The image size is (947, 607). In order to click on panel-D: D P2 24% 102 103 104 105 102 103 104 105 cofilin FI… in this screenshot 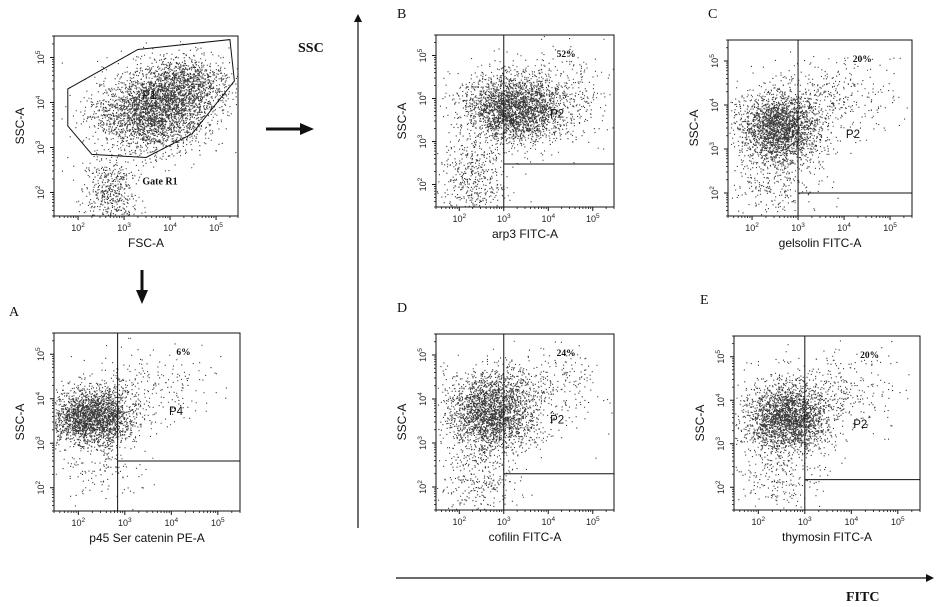, I will do `click(505, 422)`.